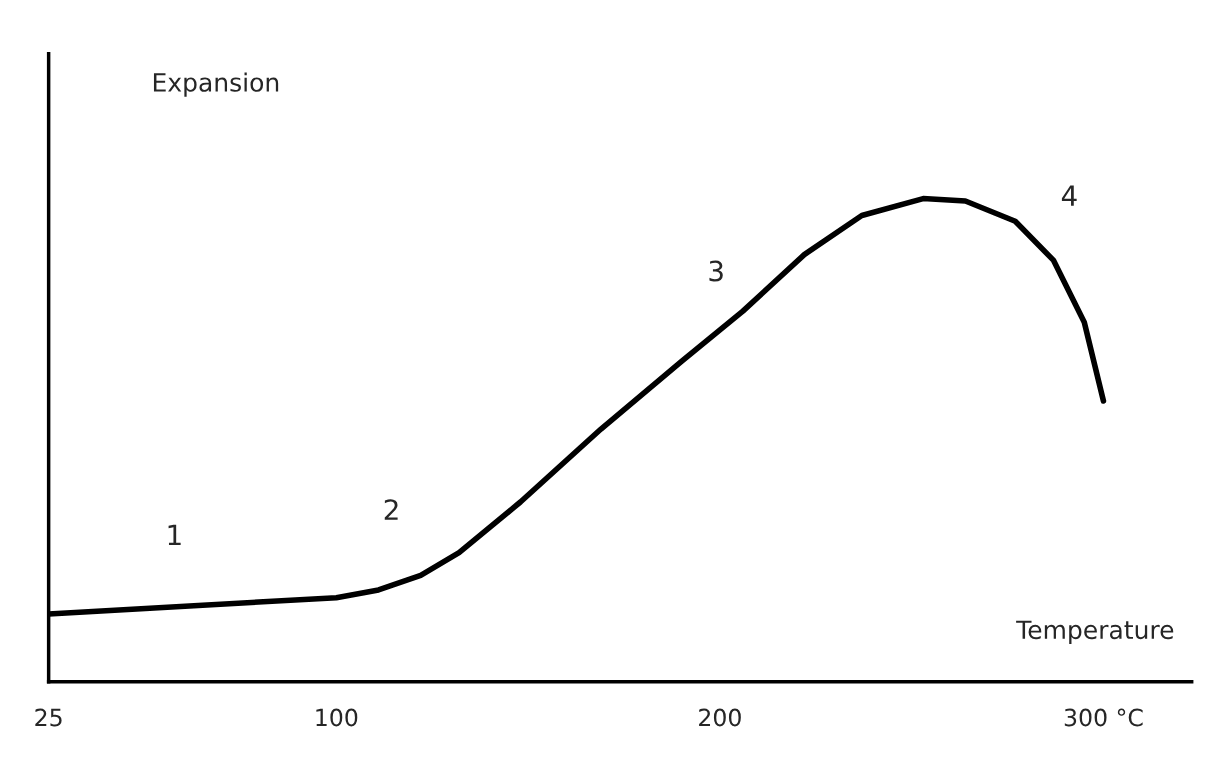 The height and width of the screenshot is (766, 1216). Describe the element at coordinates (337, 717) in the screenshot. I see `x-tick-label: 100` at that location.